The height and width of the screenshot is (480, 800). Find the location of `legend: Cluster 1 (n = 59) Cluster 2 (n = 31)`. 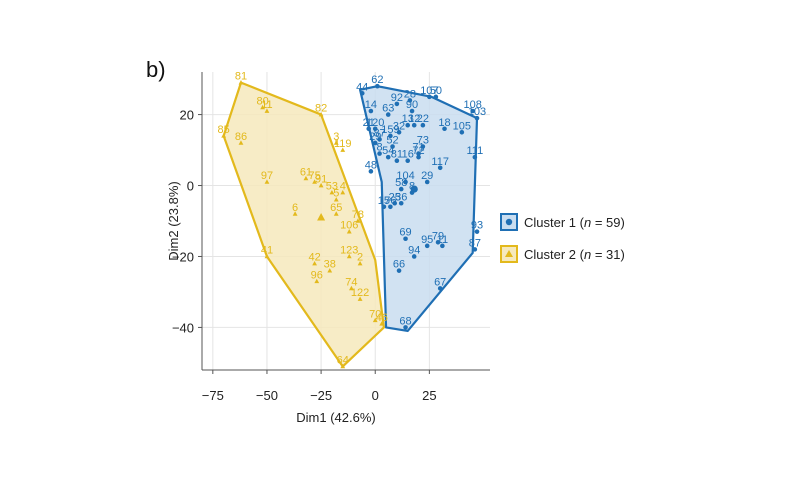

legend: Cluster 1 (n = 59) Cluster 2 (n = 31) is located at coordinates (562, 238).